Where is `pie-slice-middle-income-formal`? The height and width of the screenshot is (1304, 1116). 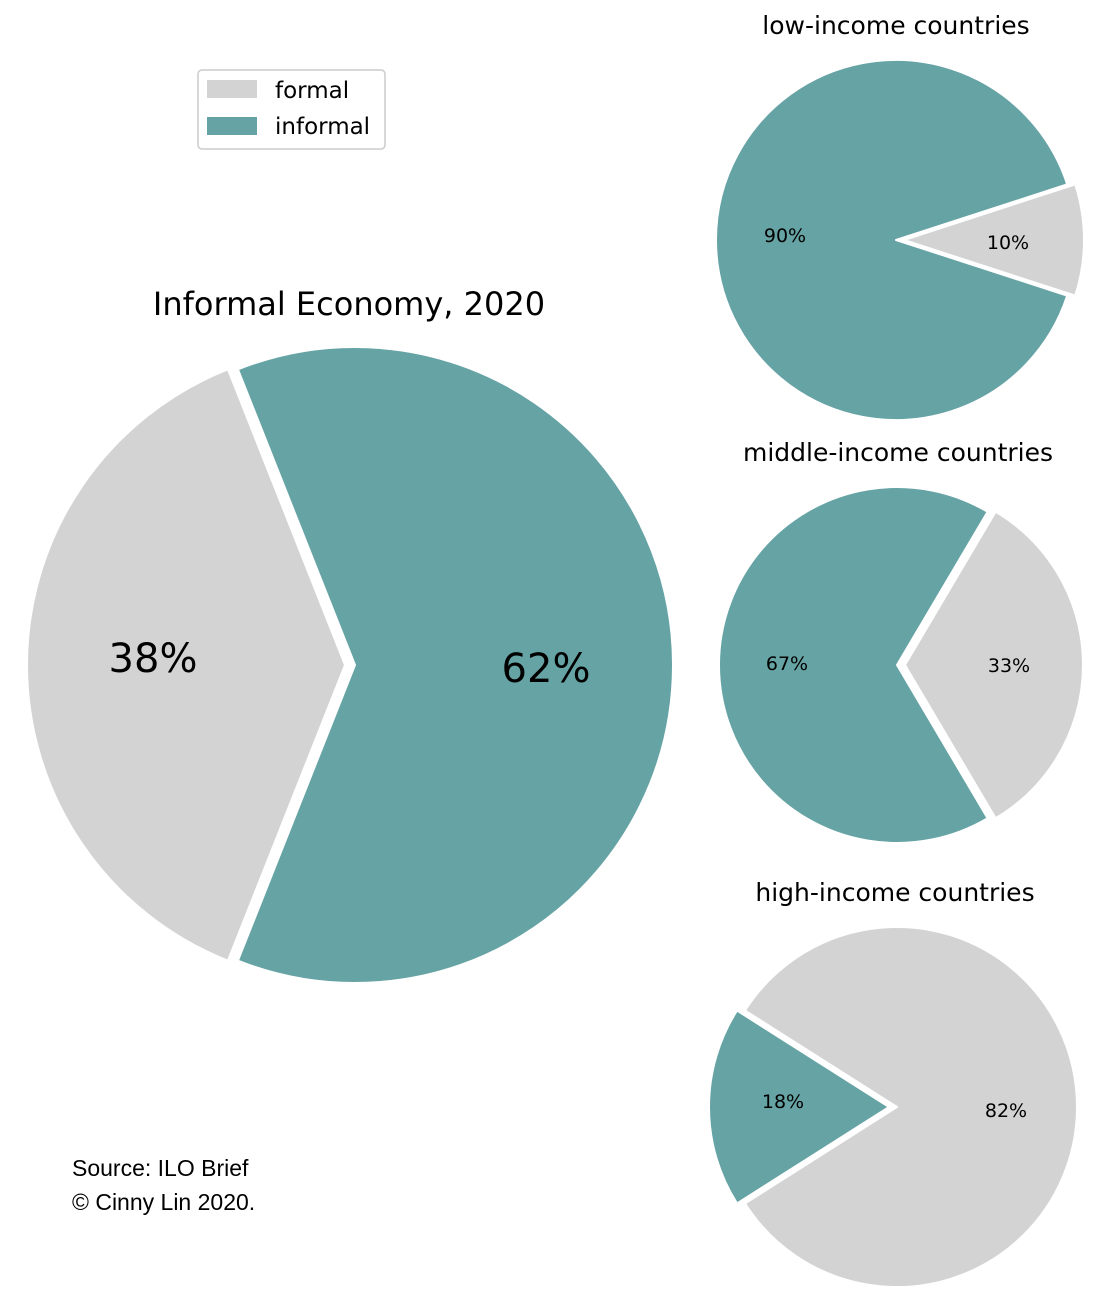 pie-slice-middle-income-formal is located at coordinates (994, 665).